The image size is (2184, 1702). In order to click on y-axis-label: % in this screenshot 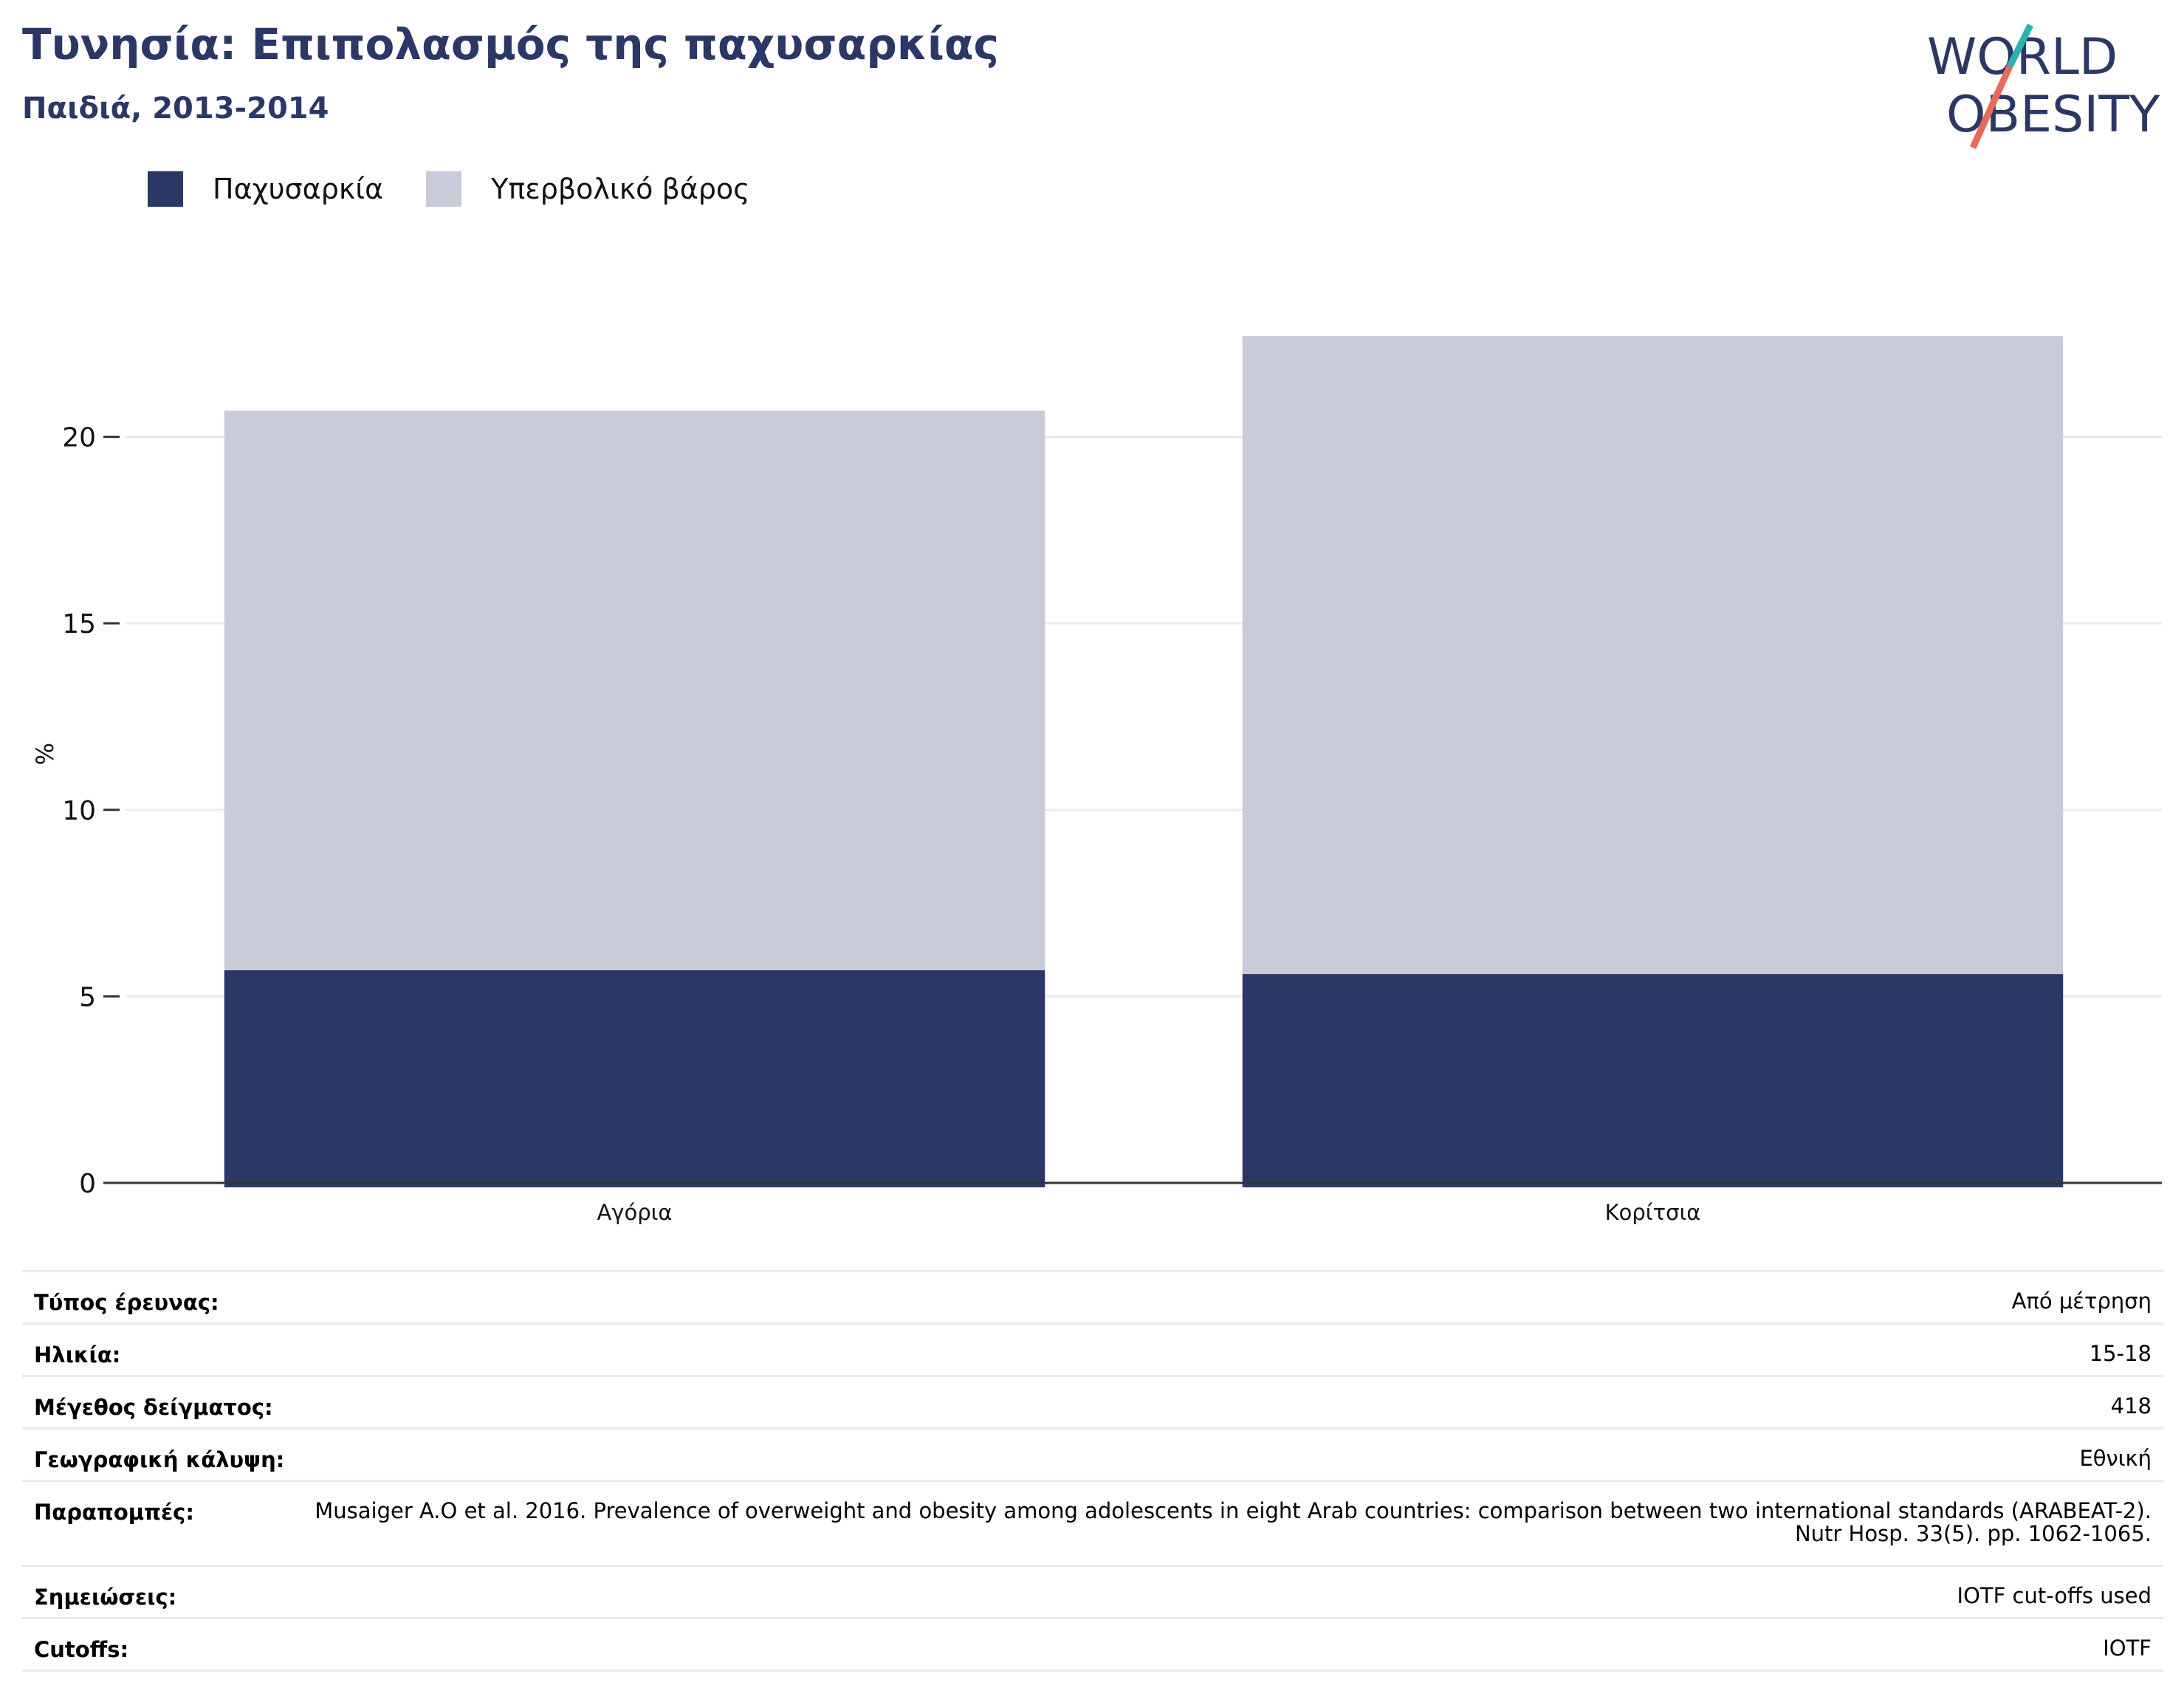, I will do `click(45, 754)`.